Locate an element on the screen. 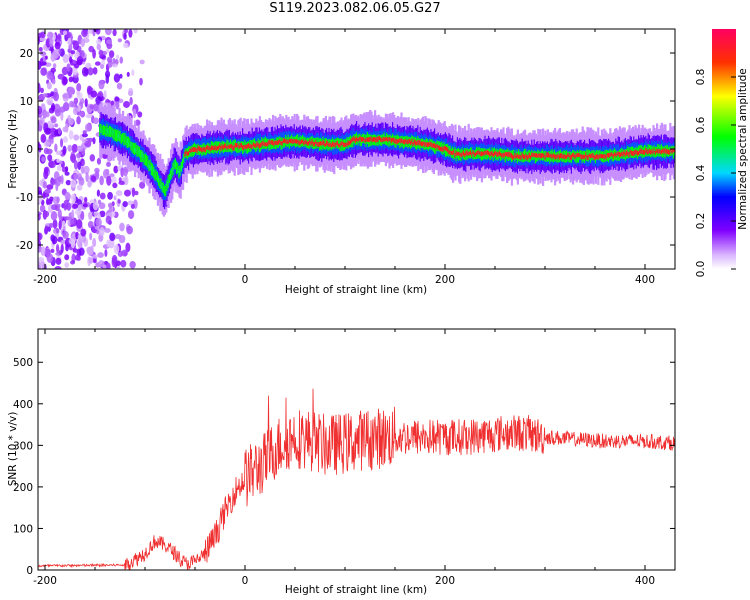 This screenshot has width=750, height=600. bottom-y-axis-label: SNR (10 * v/v) is located at coordinates (13, 449).